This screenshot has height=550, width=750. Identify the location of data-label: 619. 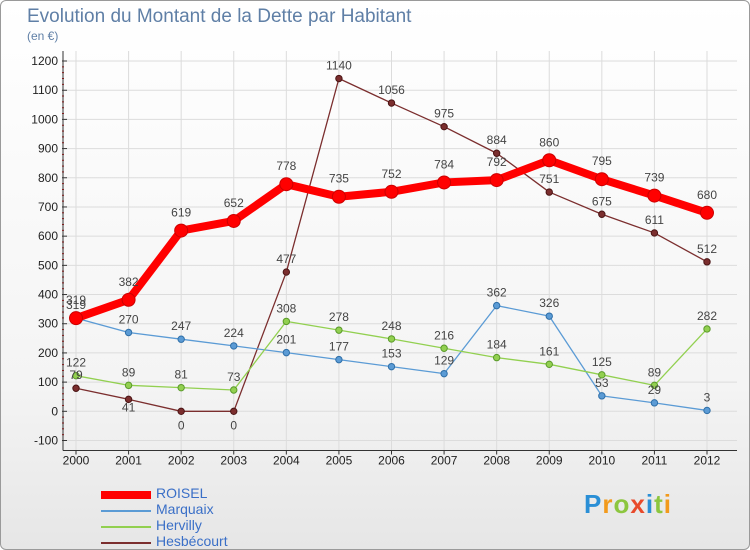
(181, 213).